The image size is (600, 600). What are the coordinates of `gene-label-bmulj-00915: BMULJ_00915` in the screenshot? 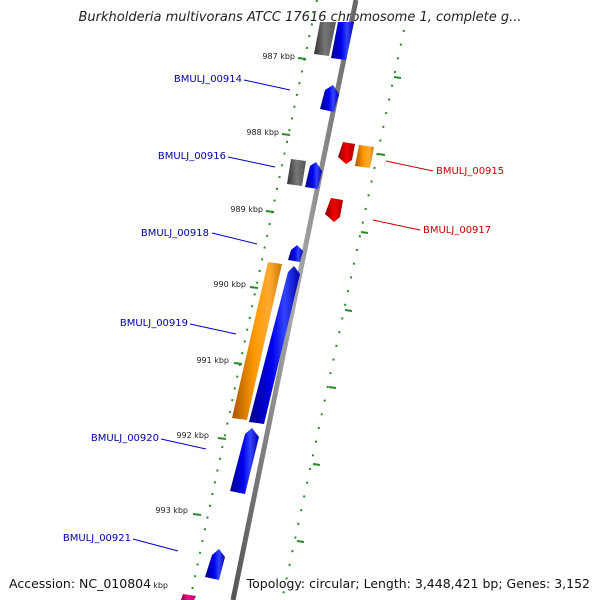 It's located at (470, 171).